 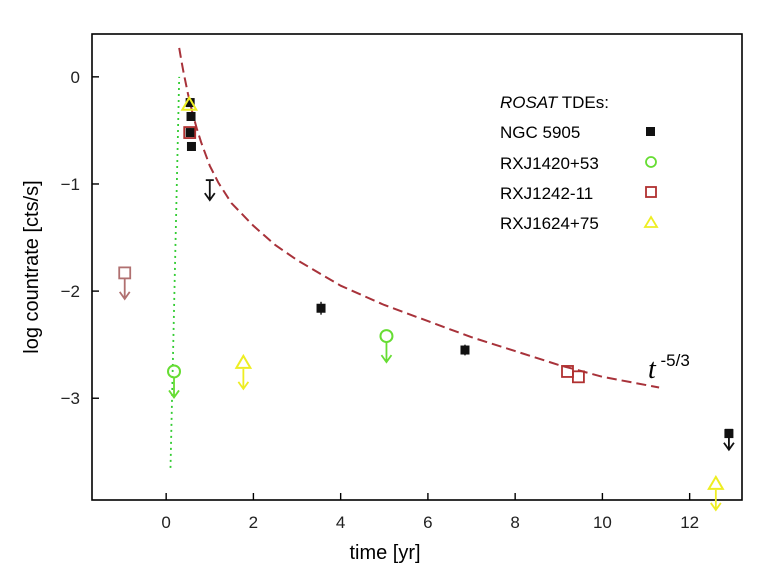 What do you see at coordinates (529, 102) in the screenshot?
I see `legend-title-italic: ROSAT` at bounding box center [529, 102].